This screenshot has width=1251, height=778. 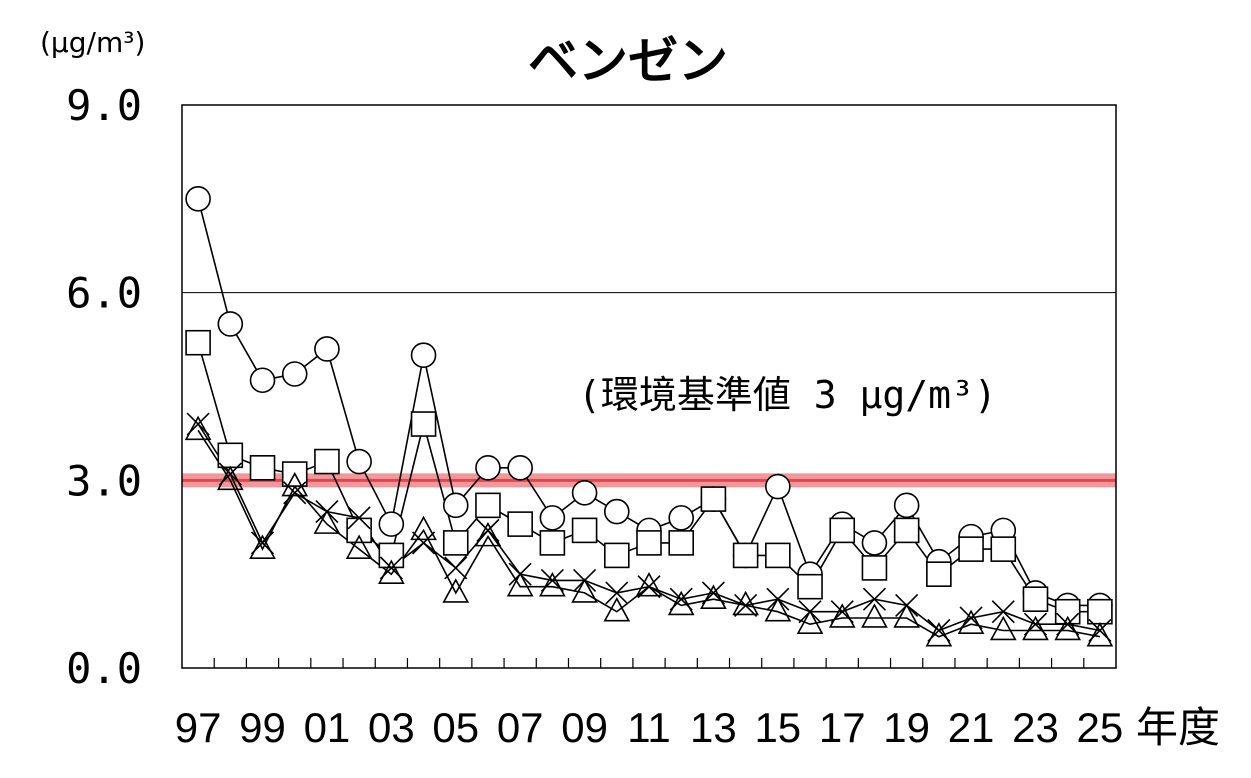 What do you see at coordinates (1035, 727) in the screenshot?
I see `x-tick-label: 23` at bounding box center [1035, 727].